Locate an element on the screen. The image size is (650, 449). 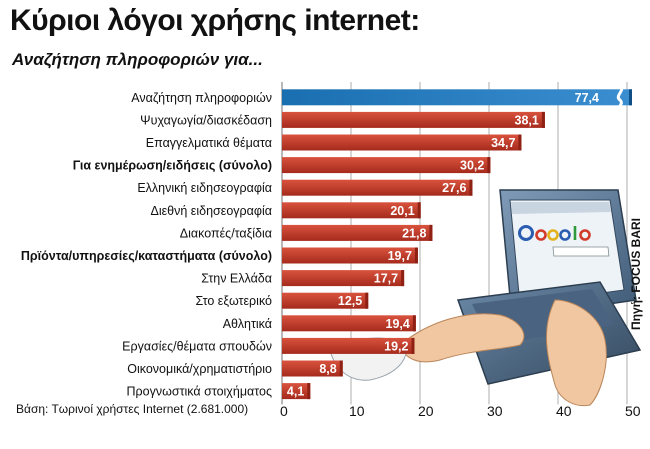
category-label: Εργασίες/θέματα σπουδών is located at coordinates (197, 346).